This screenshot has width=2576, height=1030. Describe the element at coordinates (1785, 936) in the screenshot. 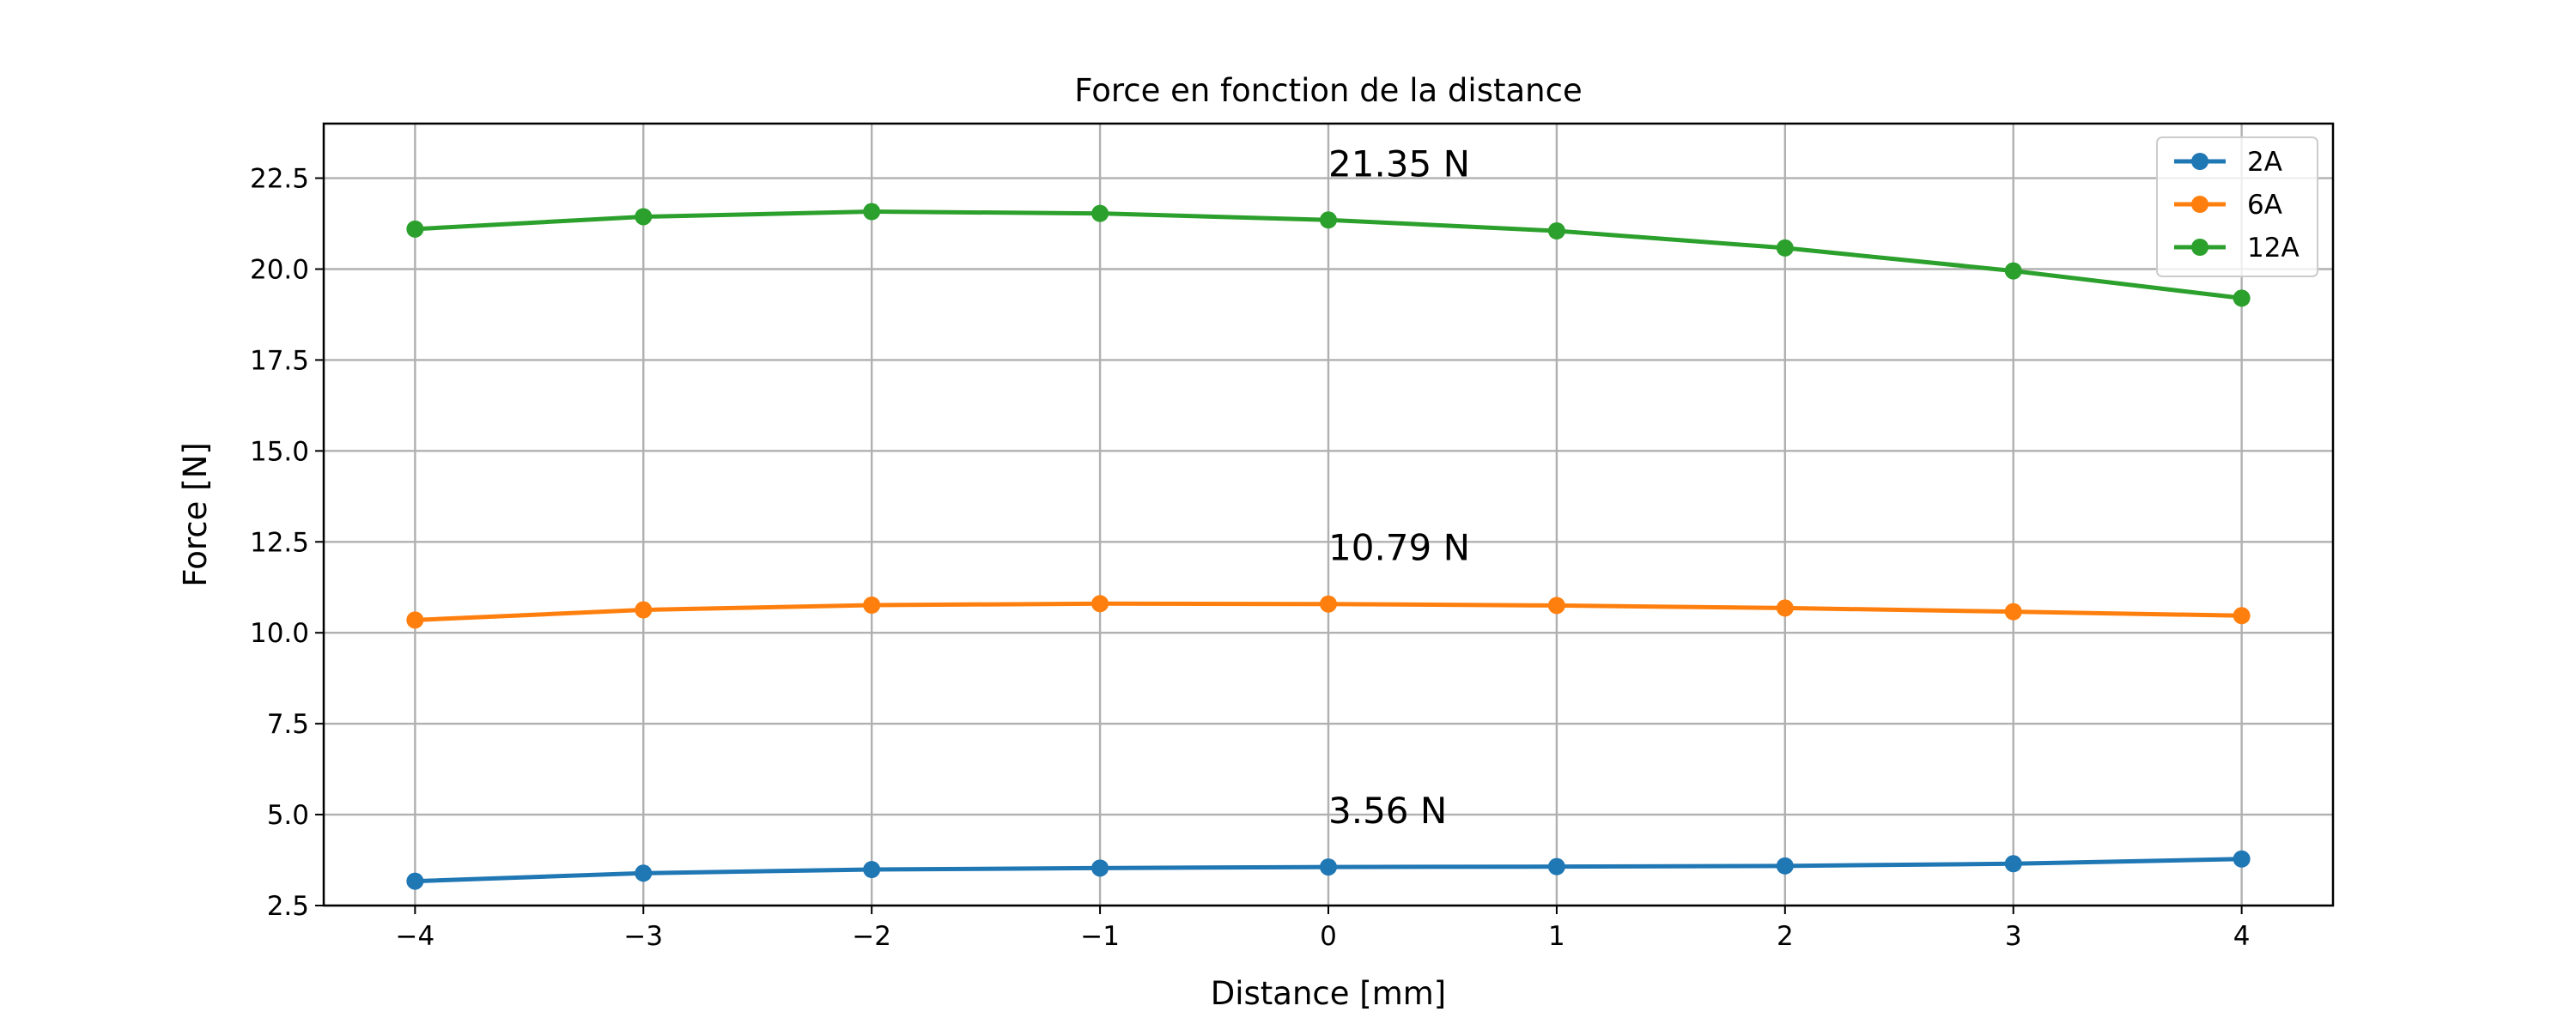

I see `x-tick-label: 2` at that location.